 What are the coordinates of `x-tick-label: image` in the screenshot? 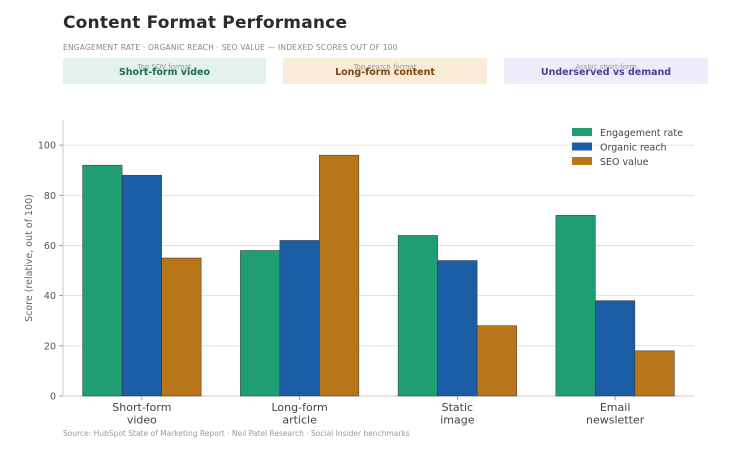 It's located at (457, 420).